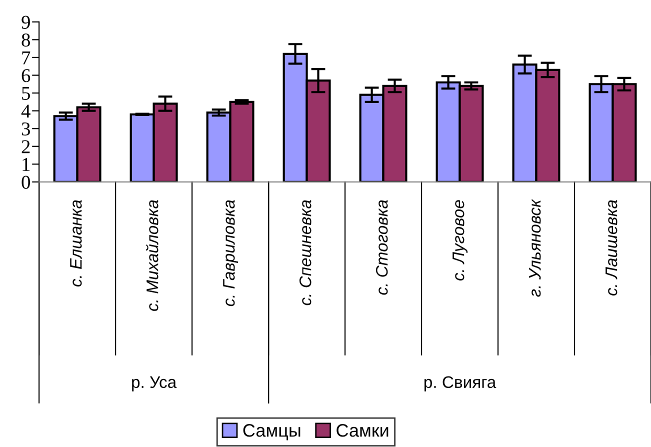 This screenshot has width=651, height=447. What do you see at coordinates (612, 248) in the screenshot?
I see `x-tick-label: с. Лаишевка` at bounding box center [612, 248].